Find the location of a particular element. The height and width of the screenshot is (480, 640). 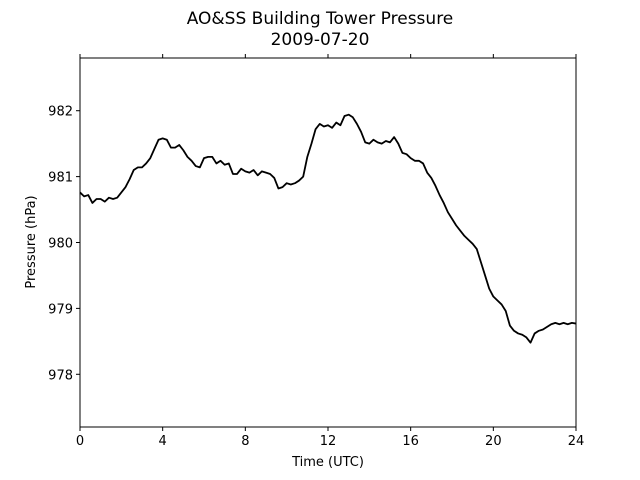

x-tick-label: 20 is located at coordinates (493, 441).